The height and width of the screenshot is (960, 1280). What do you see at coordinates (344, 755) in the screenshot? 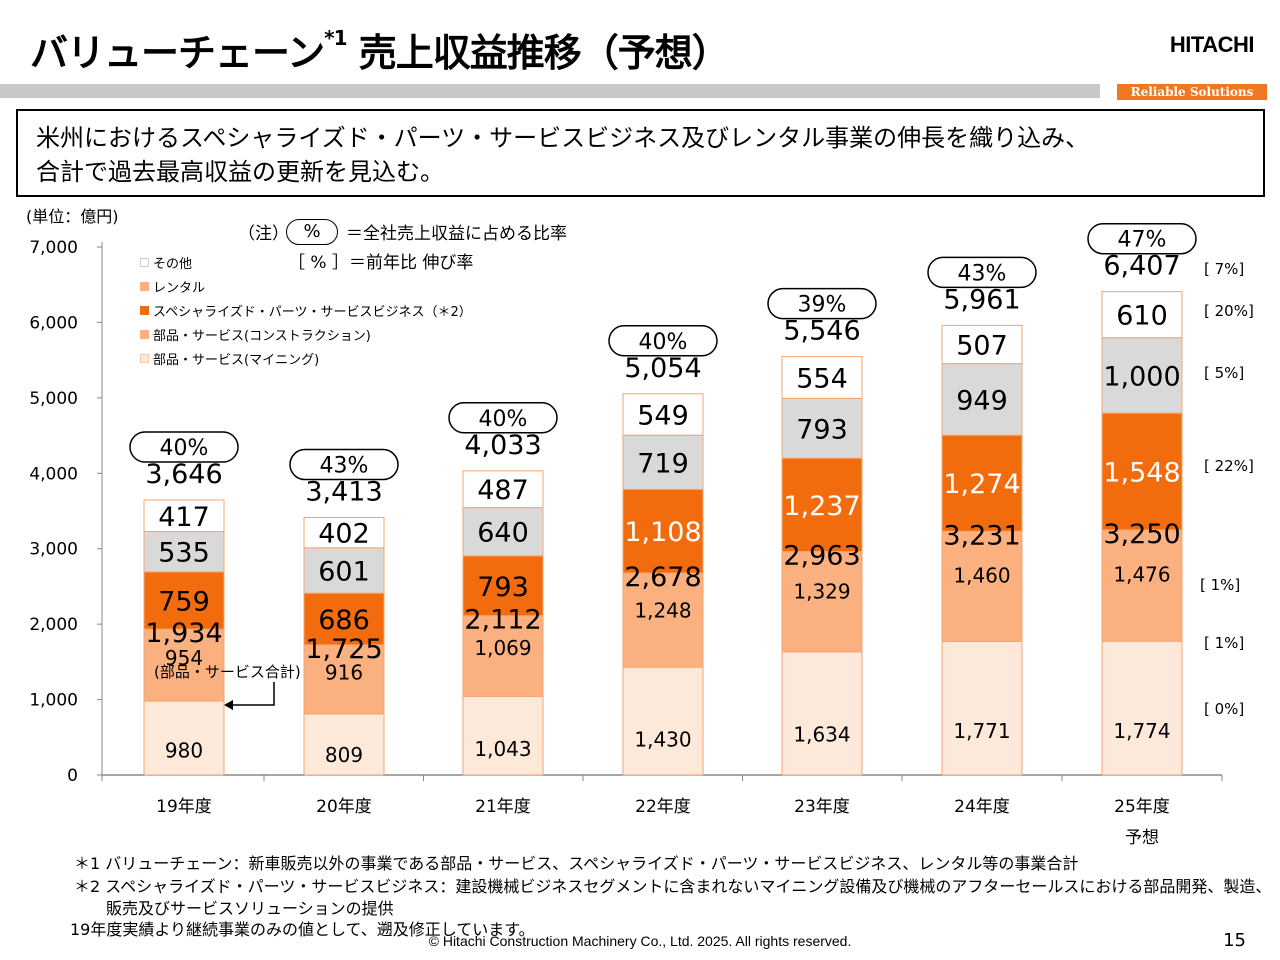
I see `bar-segment-label: 809` at bounding box center [344, 755].